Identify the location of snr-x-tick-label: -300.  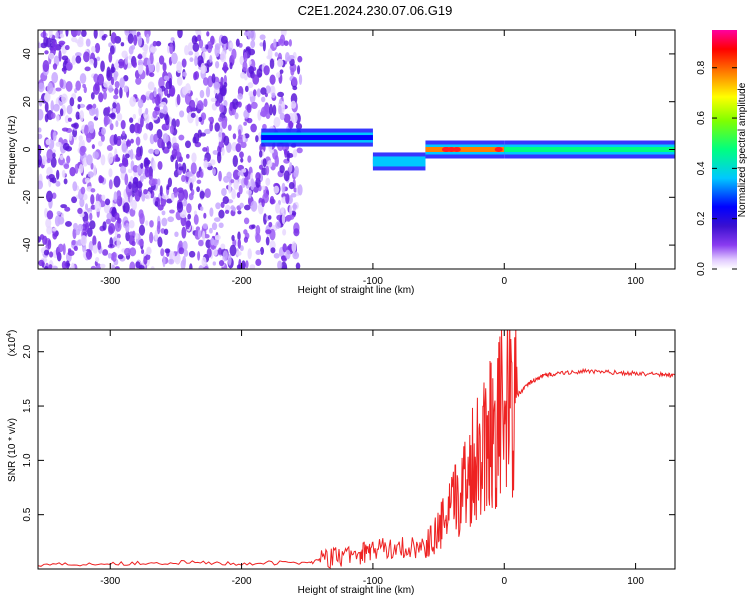
(110, 581).